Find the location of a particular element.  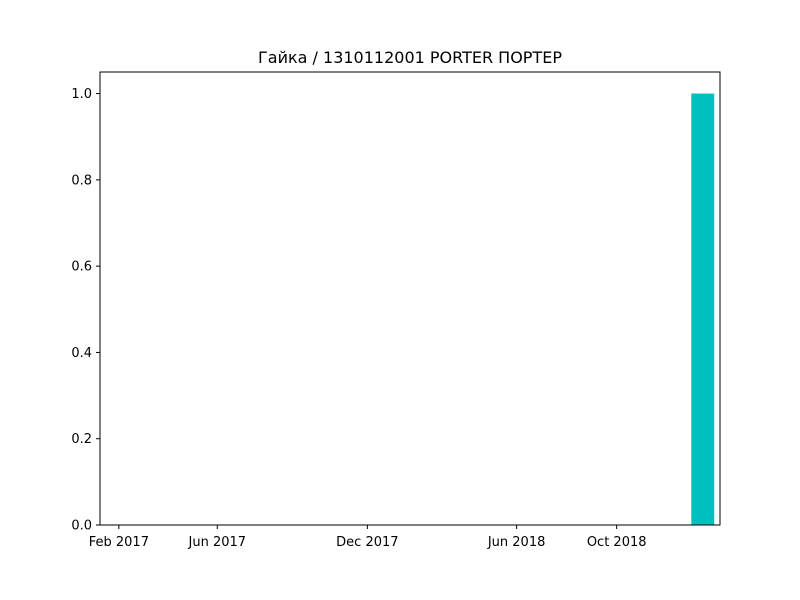

y-axis-ticks: 0.0 0.2 0.4 0.6 0.8 1.0 is located at coordinates (85, 310).